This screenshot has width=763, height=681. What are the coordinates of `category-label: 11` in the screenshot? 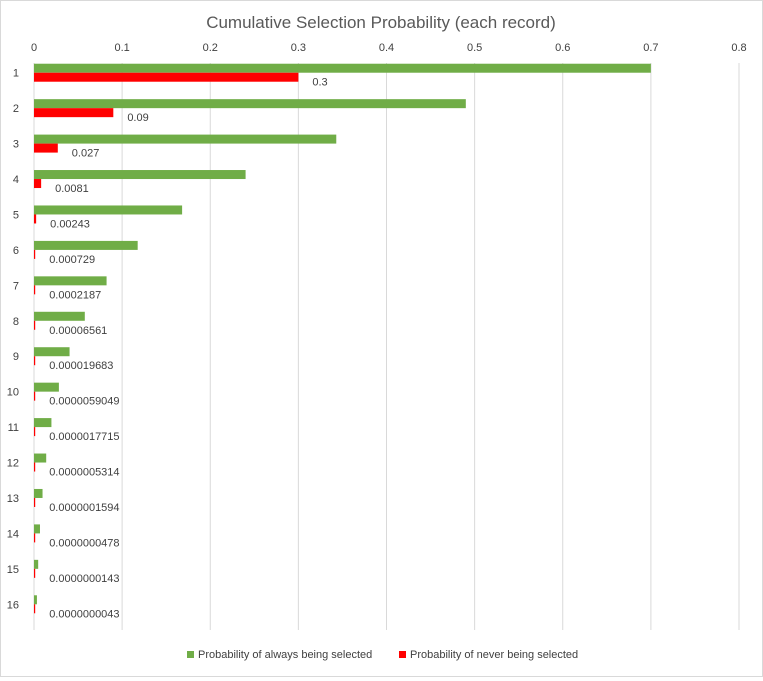 It's located at (13, 428).